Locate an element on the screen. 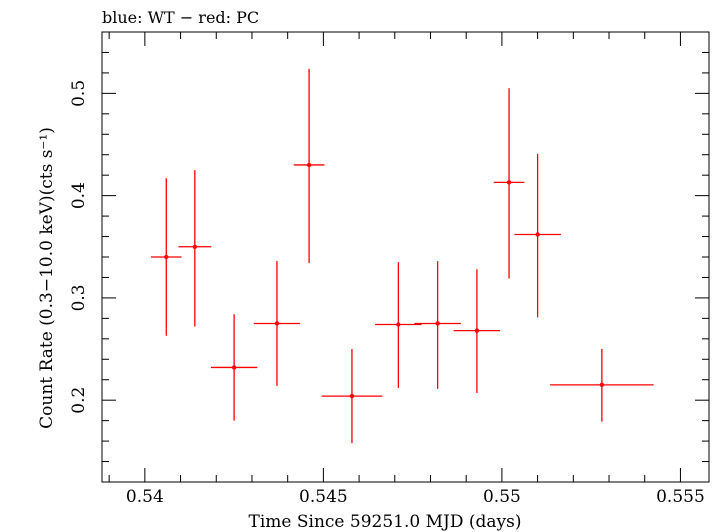 The width and height of the screenshot is (725, 532). x-tick-label: 0.54 is located at coordinates (145, 497).